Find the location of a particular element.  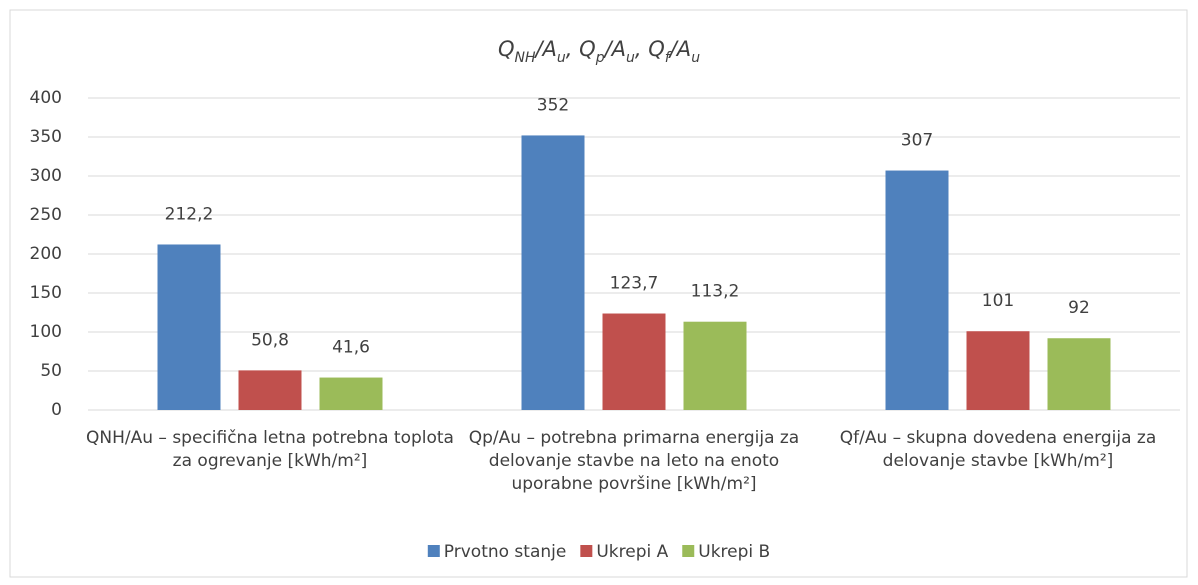

chart-title: QNH/Au, Qp/Au, Qf/Au is located at coordinates (599, 51).